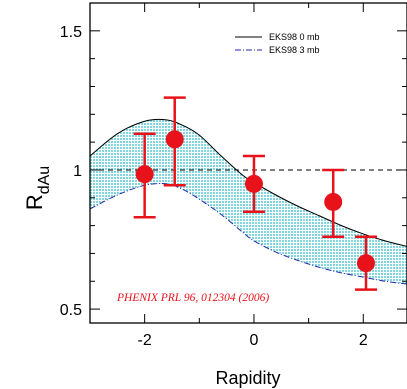 Image resolution: width=407 pixels, height=389 pixels. What do you see at coordinates (247, 378) in the screenshot?
I see `x-axis-title: Rapidity` at bounding box center [247, 378].